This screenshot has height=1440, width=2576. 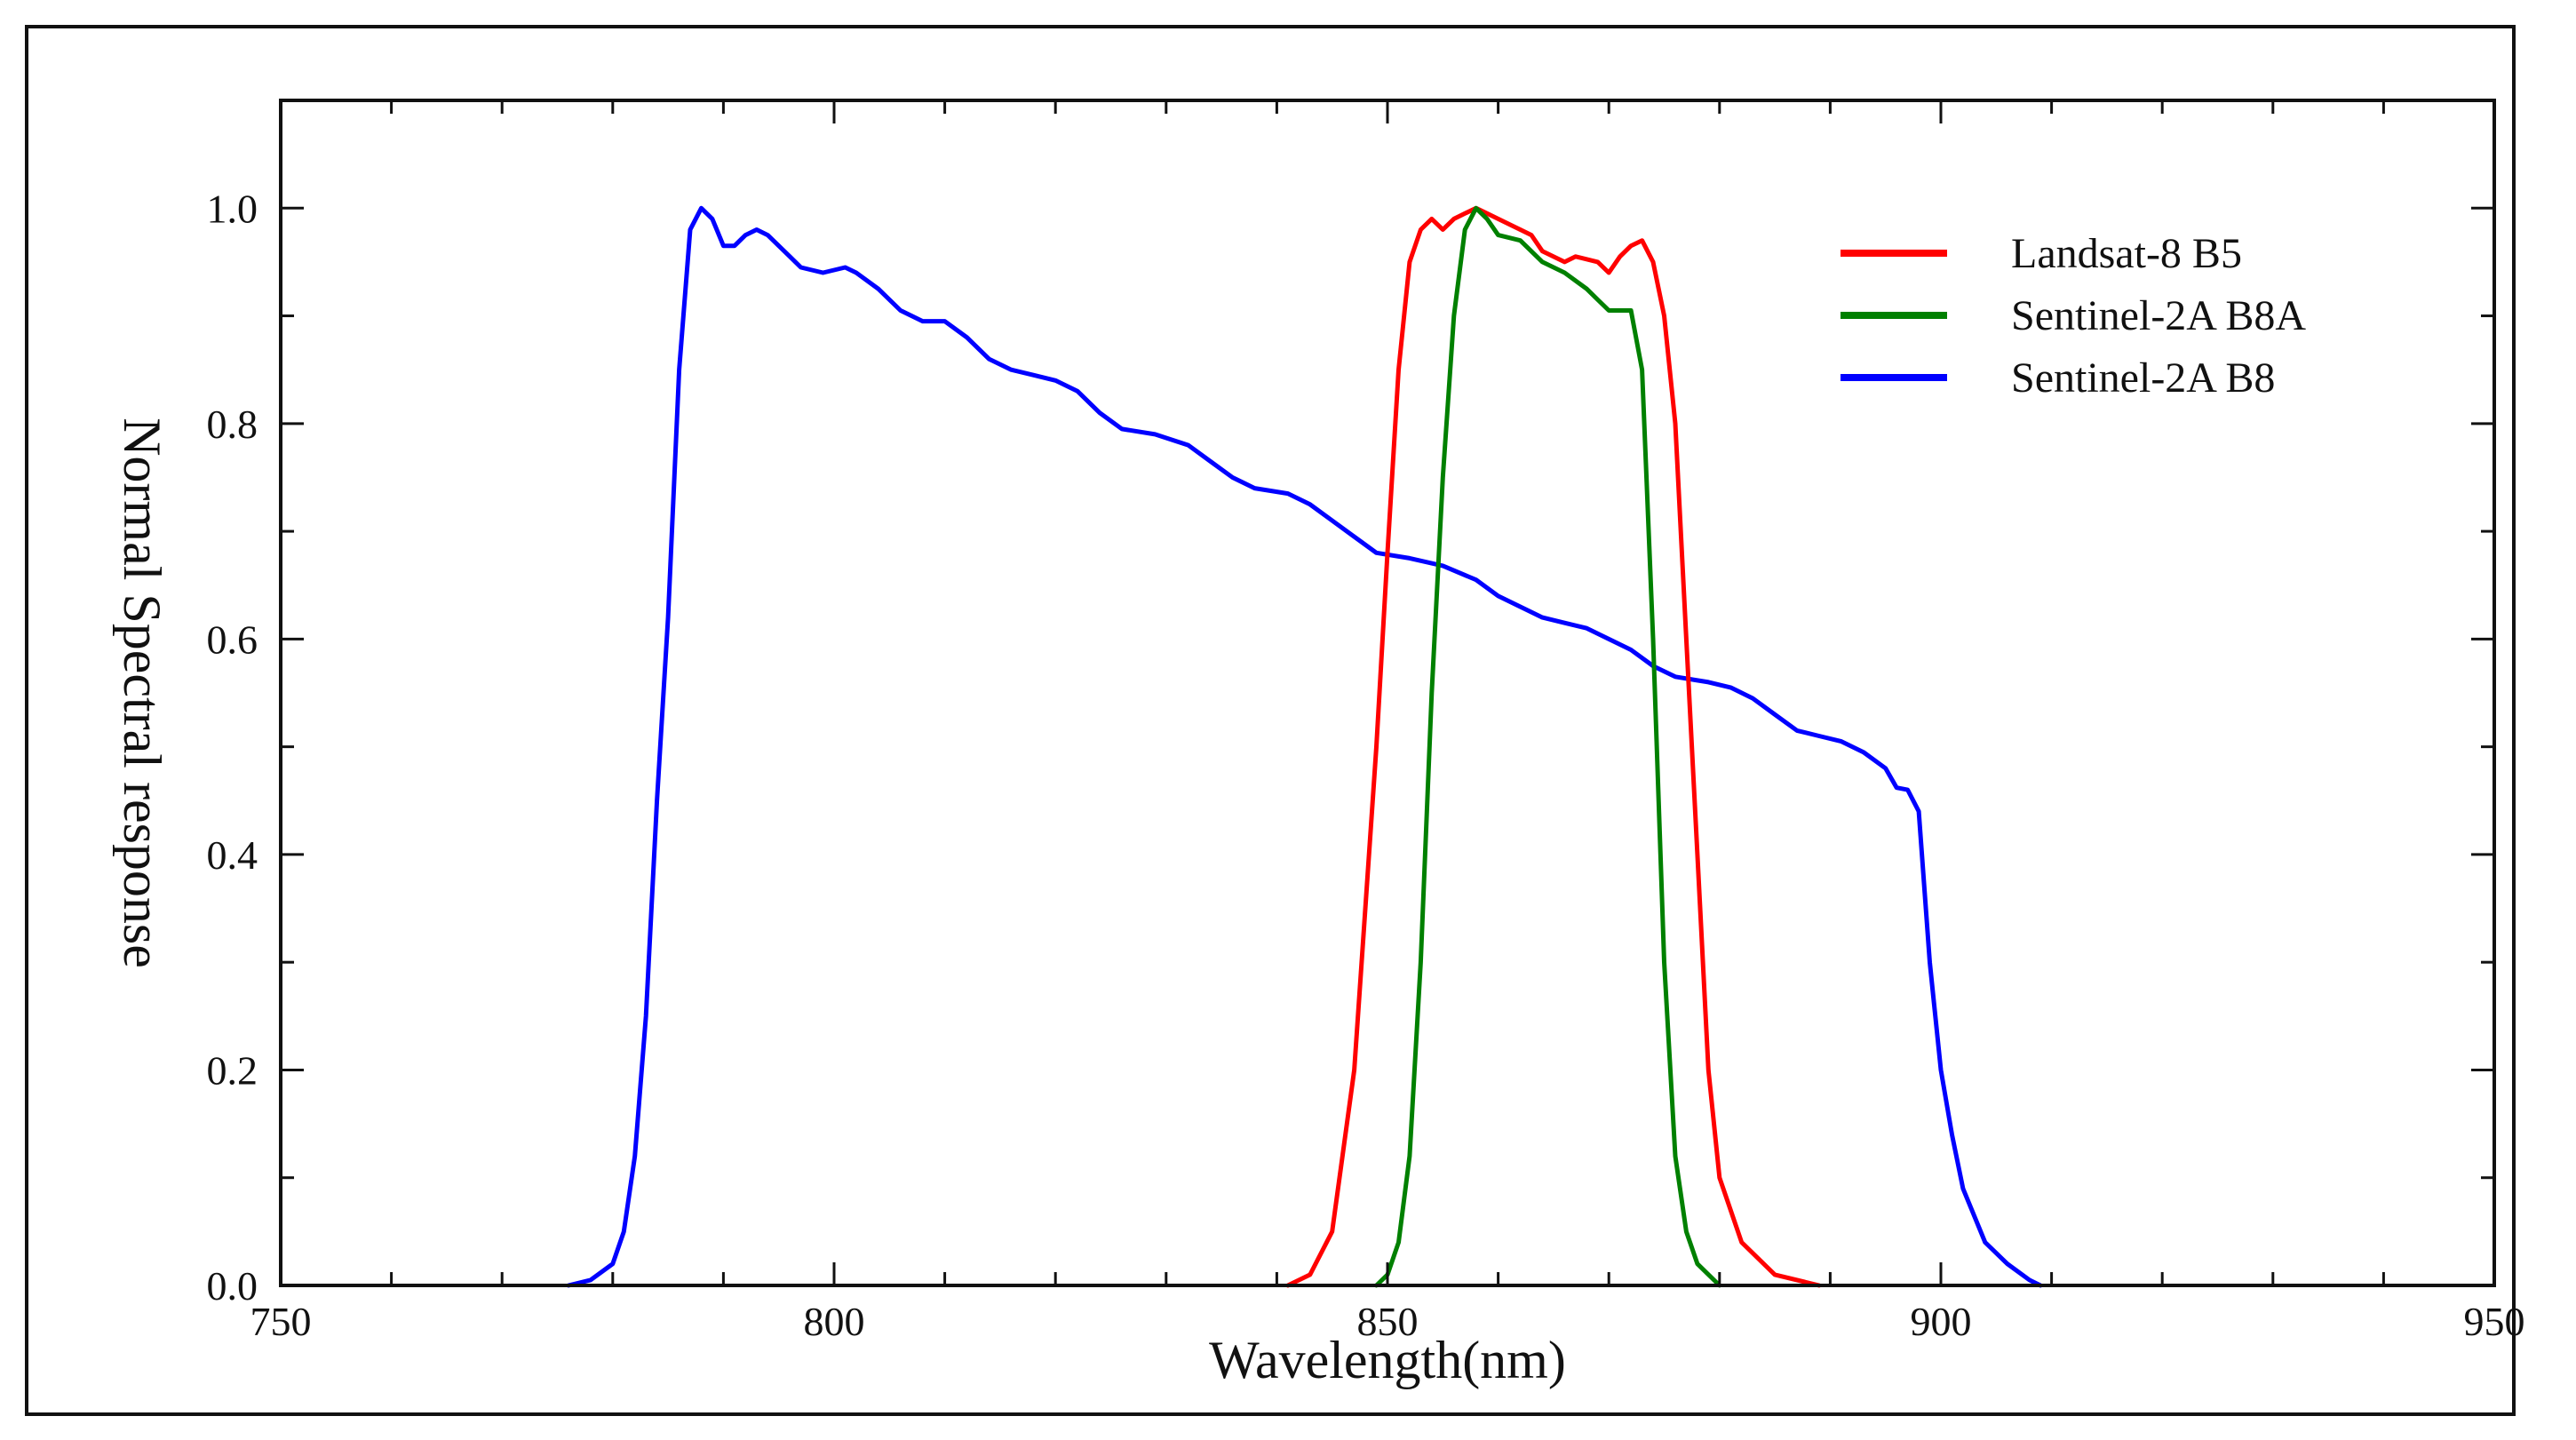 What do you see at coordinates (232, 639) in the screenshot?
I see `y-tick-label: 0.6` at bounding box center [232, 639].